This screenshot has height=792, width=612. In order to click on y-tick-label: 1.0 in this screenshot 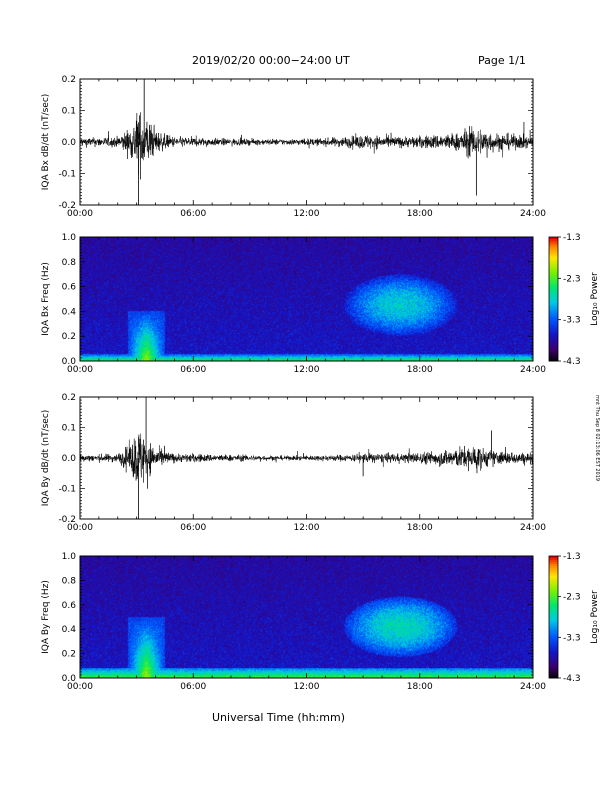, I will do `click(69, 557)`.